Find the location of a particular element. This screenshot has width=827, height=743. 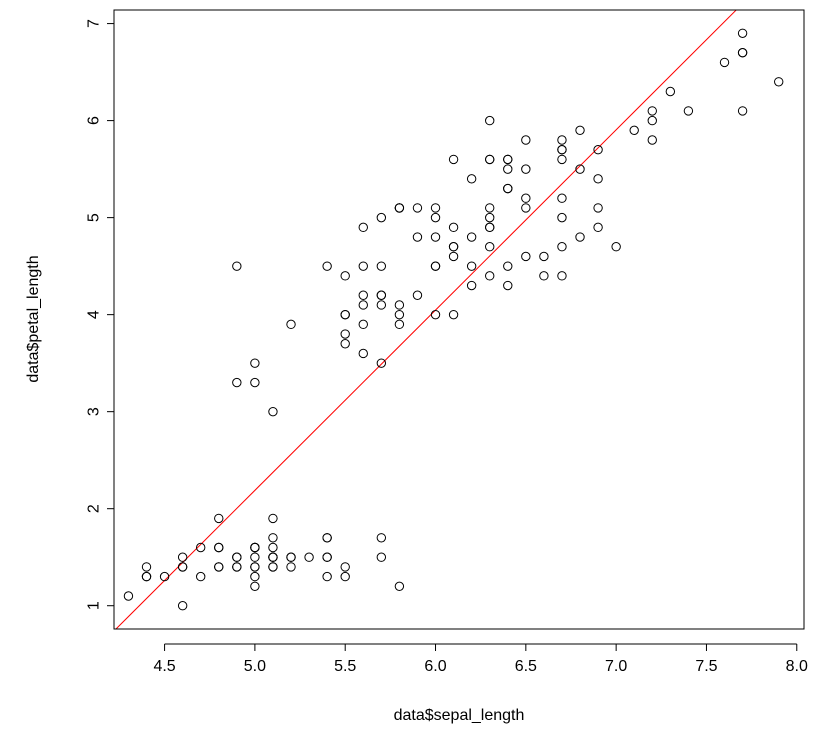

y-tick-label: 4 is located at coordinates (94, 314).